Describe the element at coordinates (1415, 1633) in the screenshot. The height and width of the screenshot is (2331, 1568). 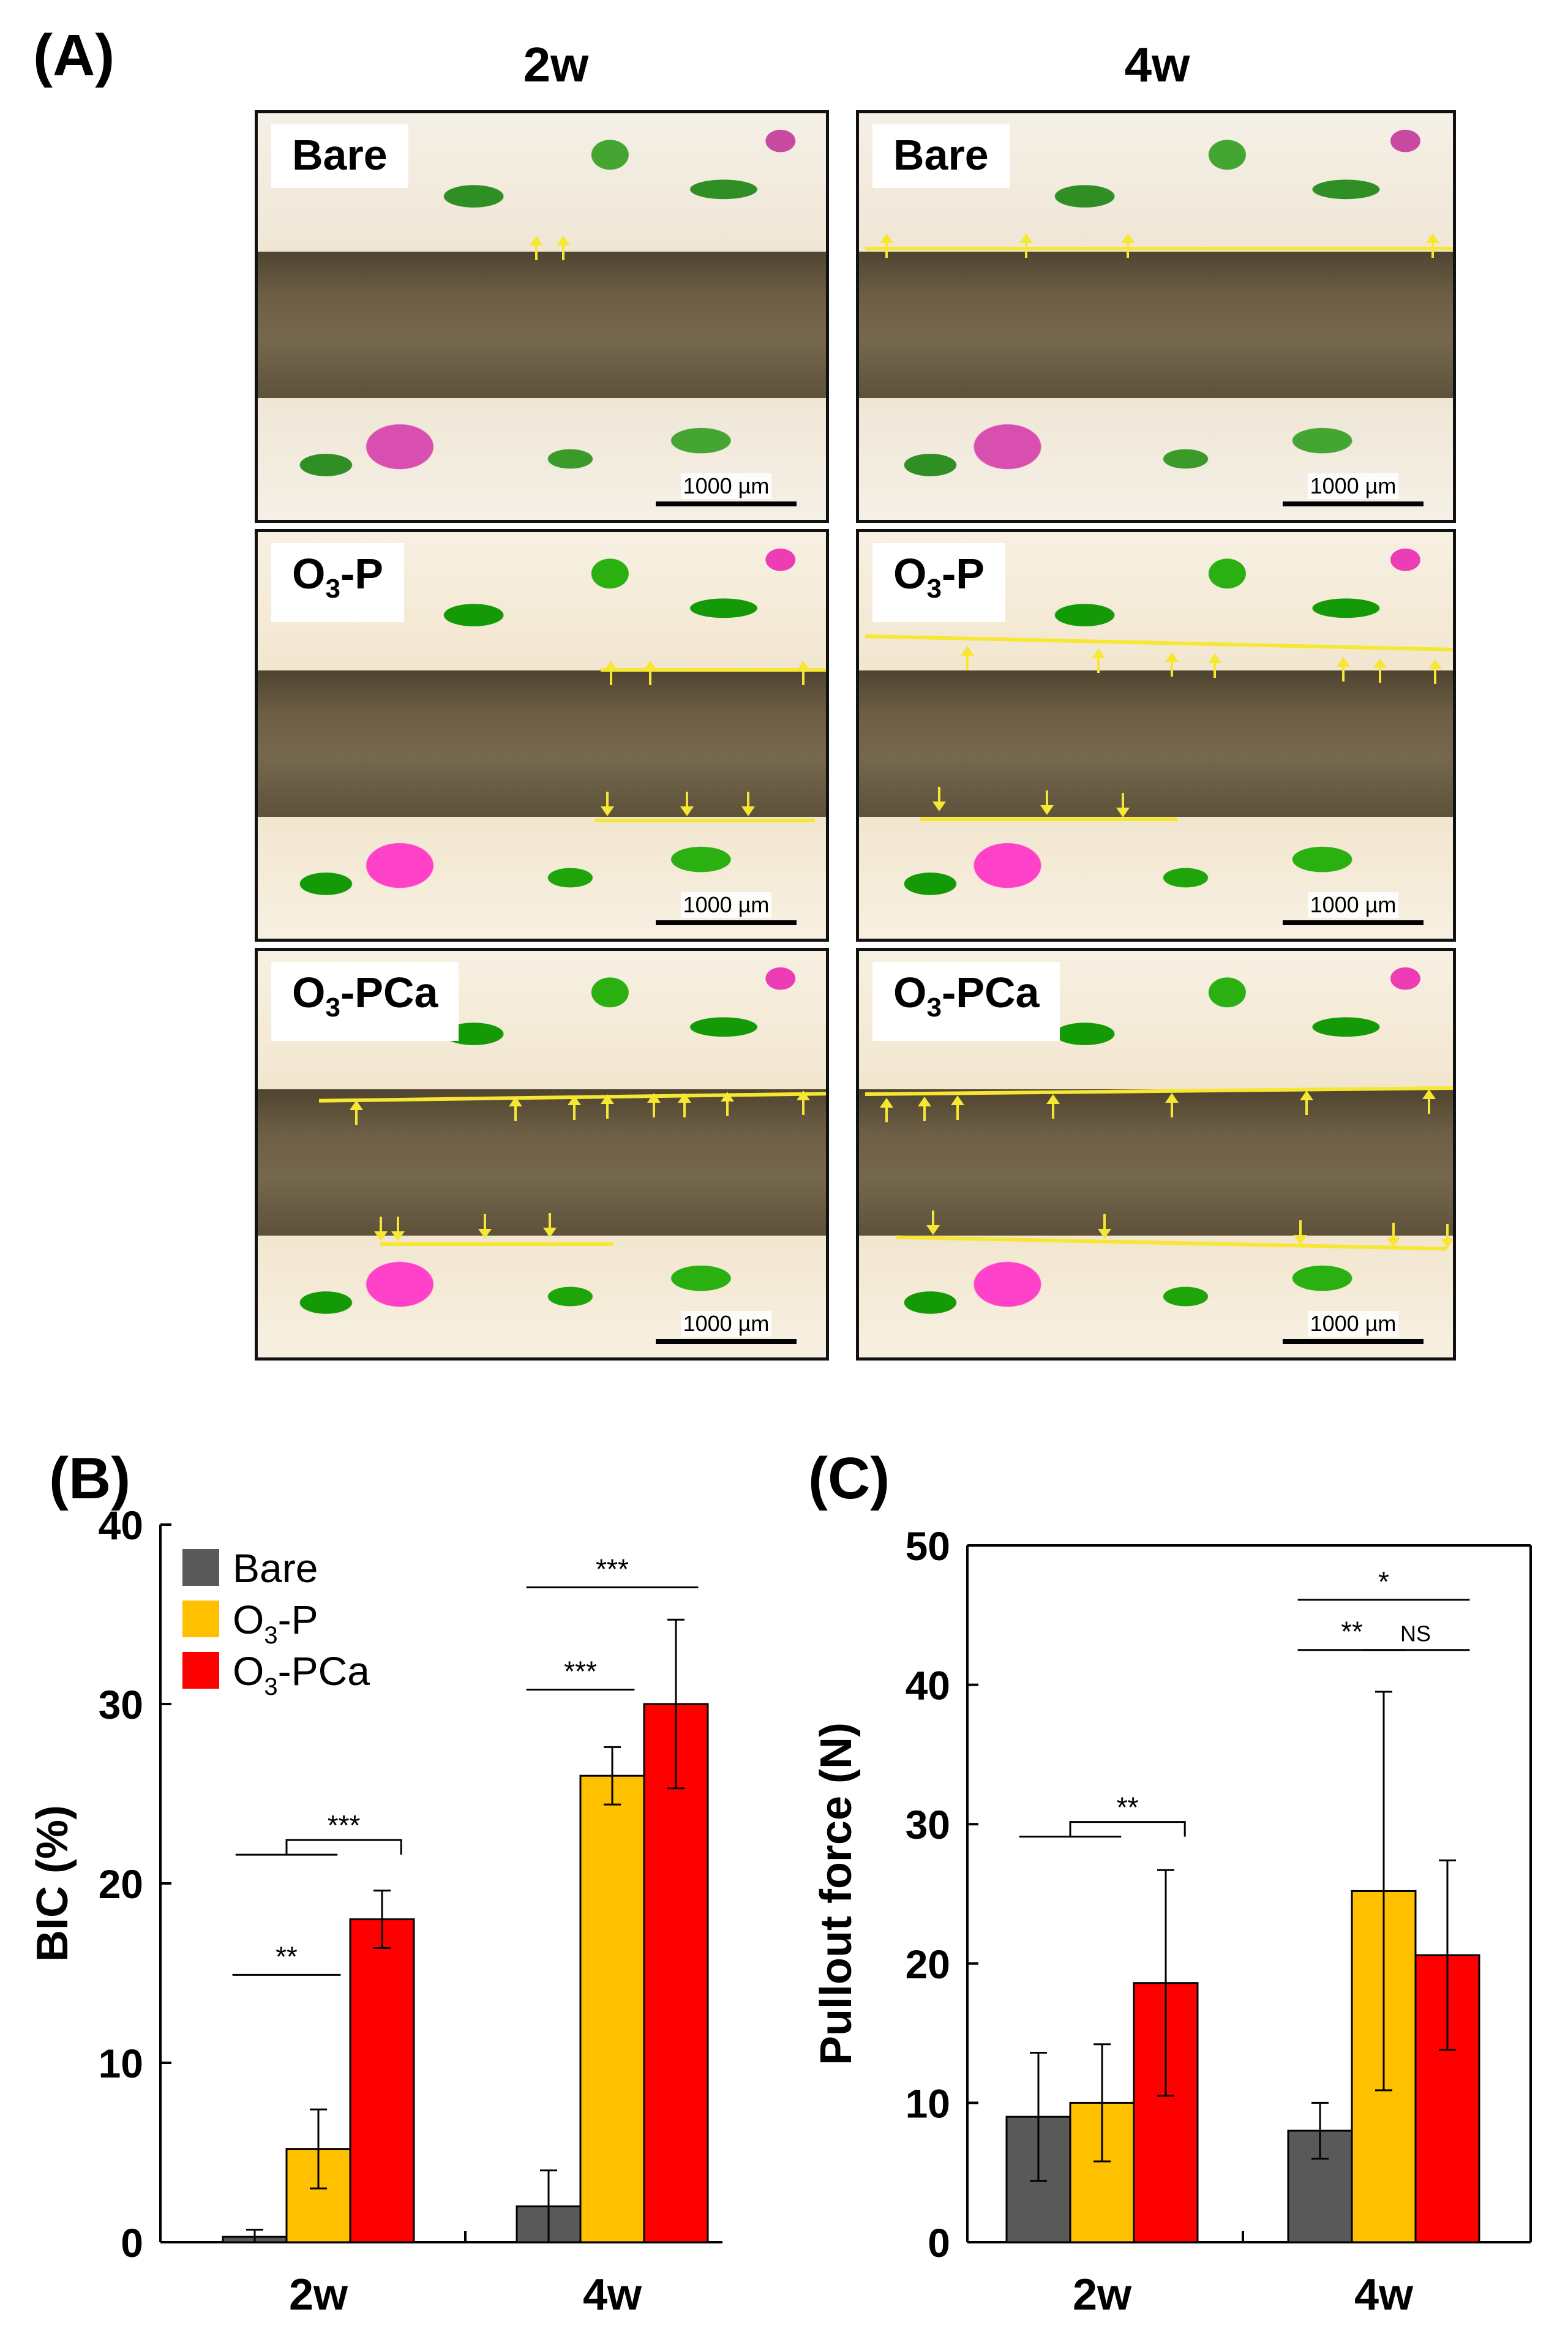
I see `significance-label: NS` at that location.